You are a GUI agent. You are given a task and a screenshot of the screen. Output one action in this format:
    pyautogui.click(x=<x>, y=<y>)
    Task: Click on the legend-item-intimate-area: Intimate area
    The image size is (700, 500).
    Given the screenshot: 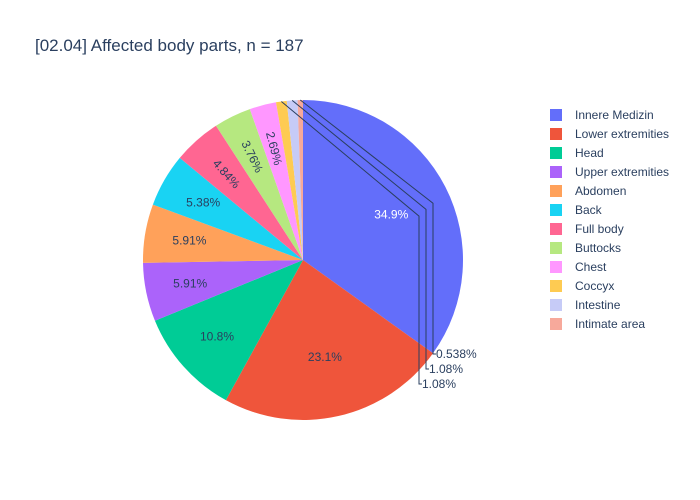 What is the action you would take?
    pyautogui.click(x=597, y=324)
    